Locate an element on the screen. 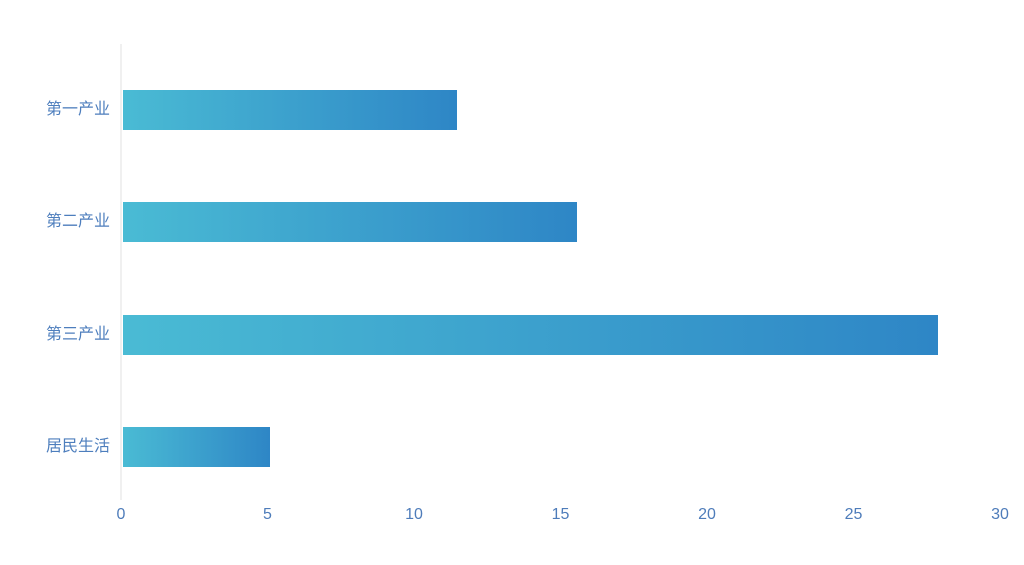 The image size is (1024, 565). y-axis-label: 居民生活 is located at coordinates (77, 447).